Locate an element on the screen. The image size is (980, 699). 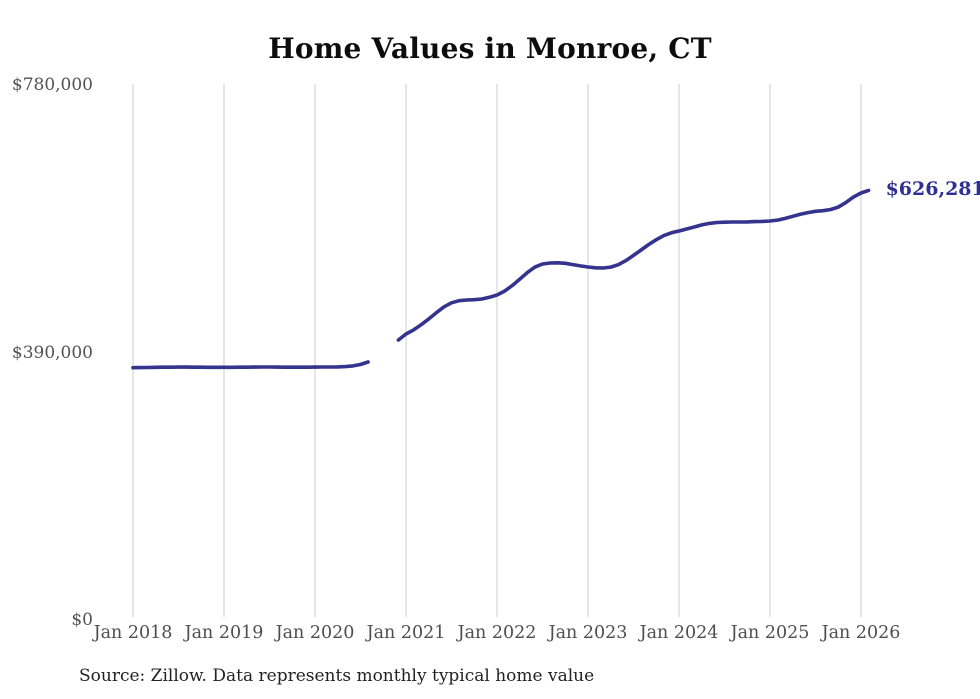
x-axis-tick-label: Jan 2022 is located at coordinates (497, 633).